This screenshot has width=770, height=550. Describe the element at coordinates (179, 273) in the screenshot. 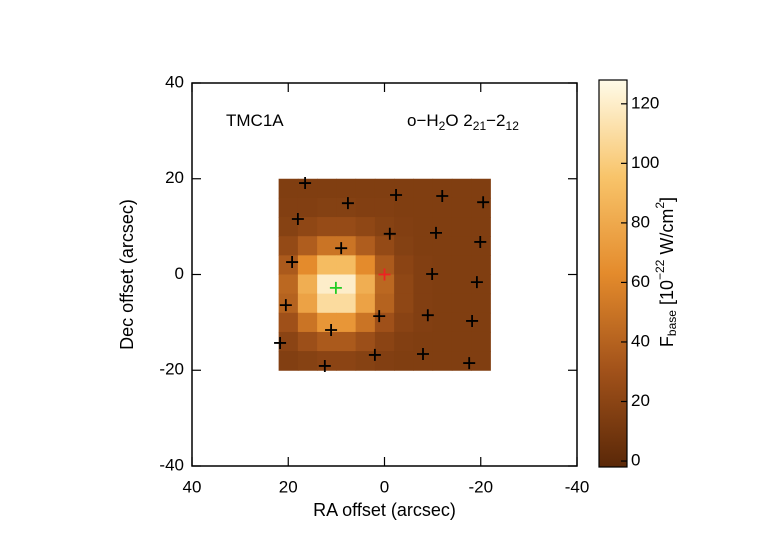

I see `y-tick-label: 0` at that location.